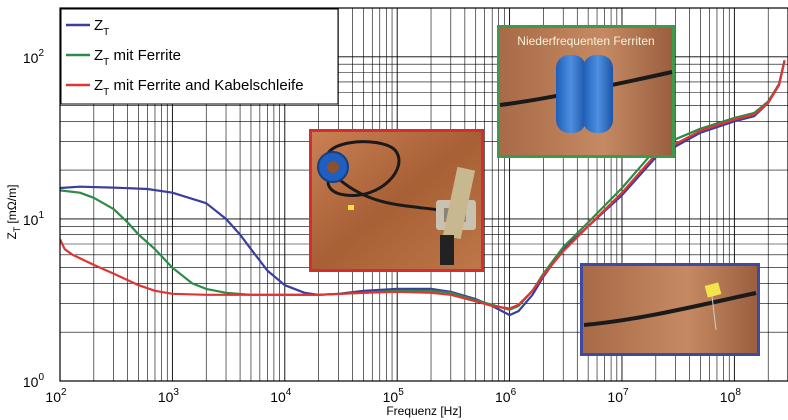  Describe the element at coordinates (586, 91) in the screenshot. I see `photo-low-frequency-ferrites: Niederfrequenten Ferriten` at that location.